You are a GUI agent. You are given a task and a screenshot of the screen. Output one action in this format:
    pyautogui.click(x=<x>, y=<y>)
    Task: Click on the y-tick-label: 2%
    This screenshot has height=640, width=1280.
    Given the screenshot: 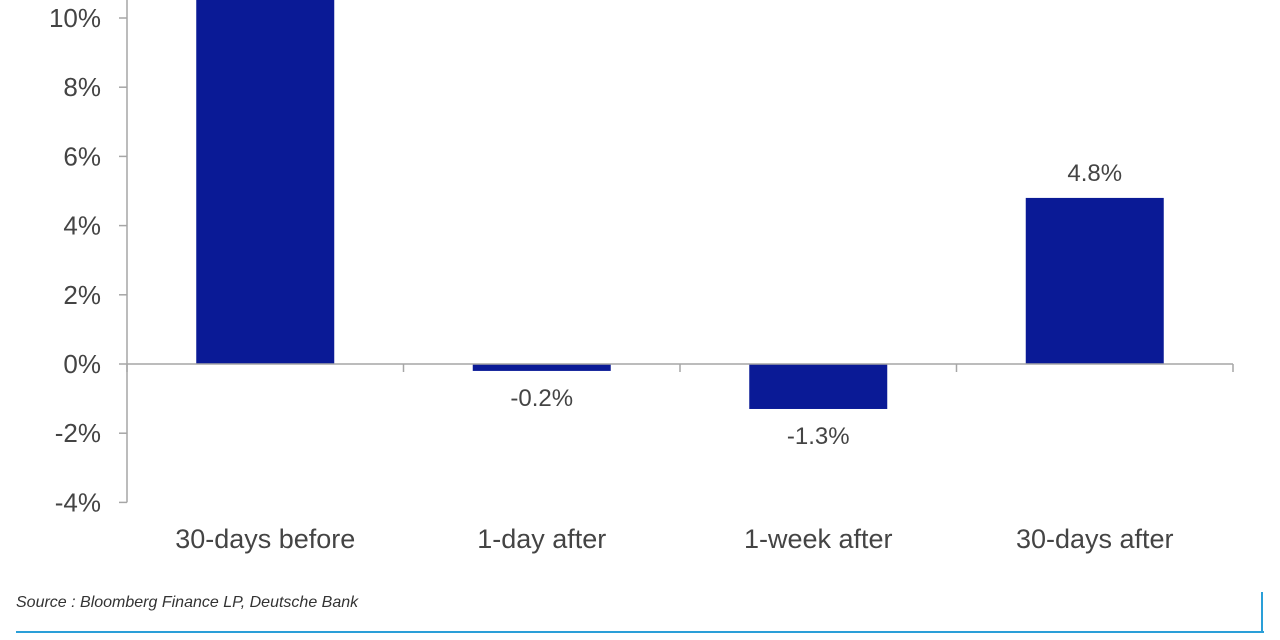 What is the action you would take?
    pyautogui.click(x=82, y=295)
    